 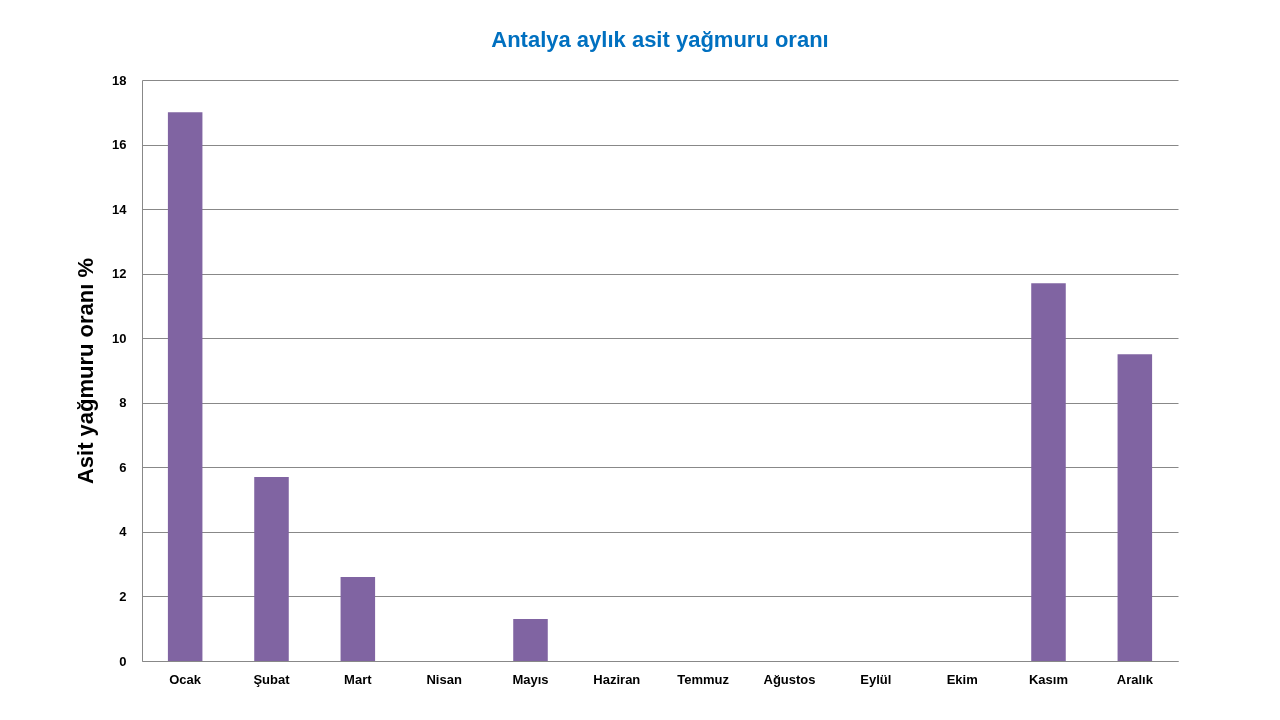 I want to click on y-tick-label: 4, so click(x=123, y=532).